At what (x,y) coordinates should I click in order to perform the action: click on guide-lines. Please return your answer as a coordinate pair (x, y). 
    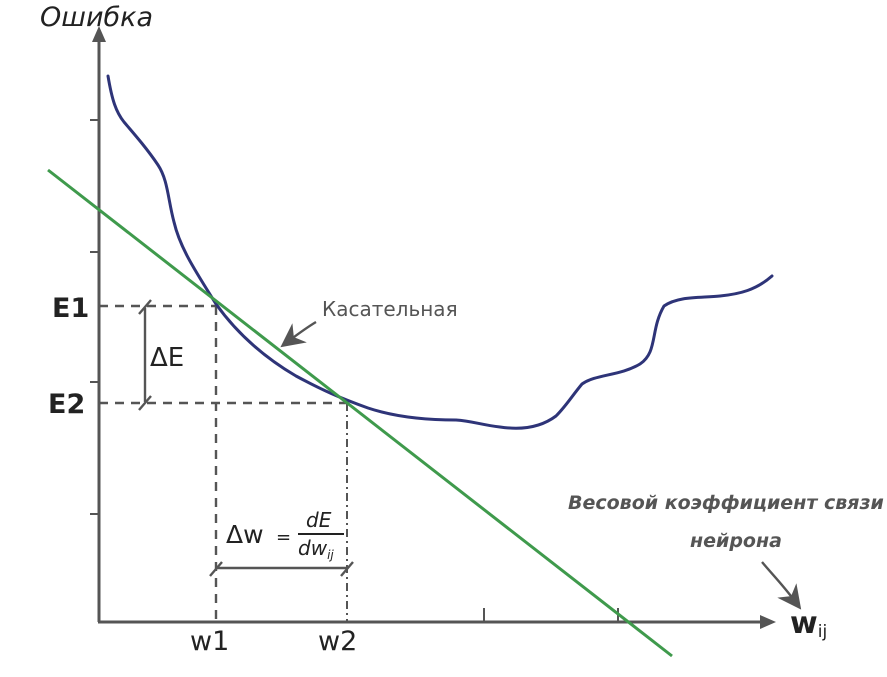
    Looking at the image, I should click on (223, 463).